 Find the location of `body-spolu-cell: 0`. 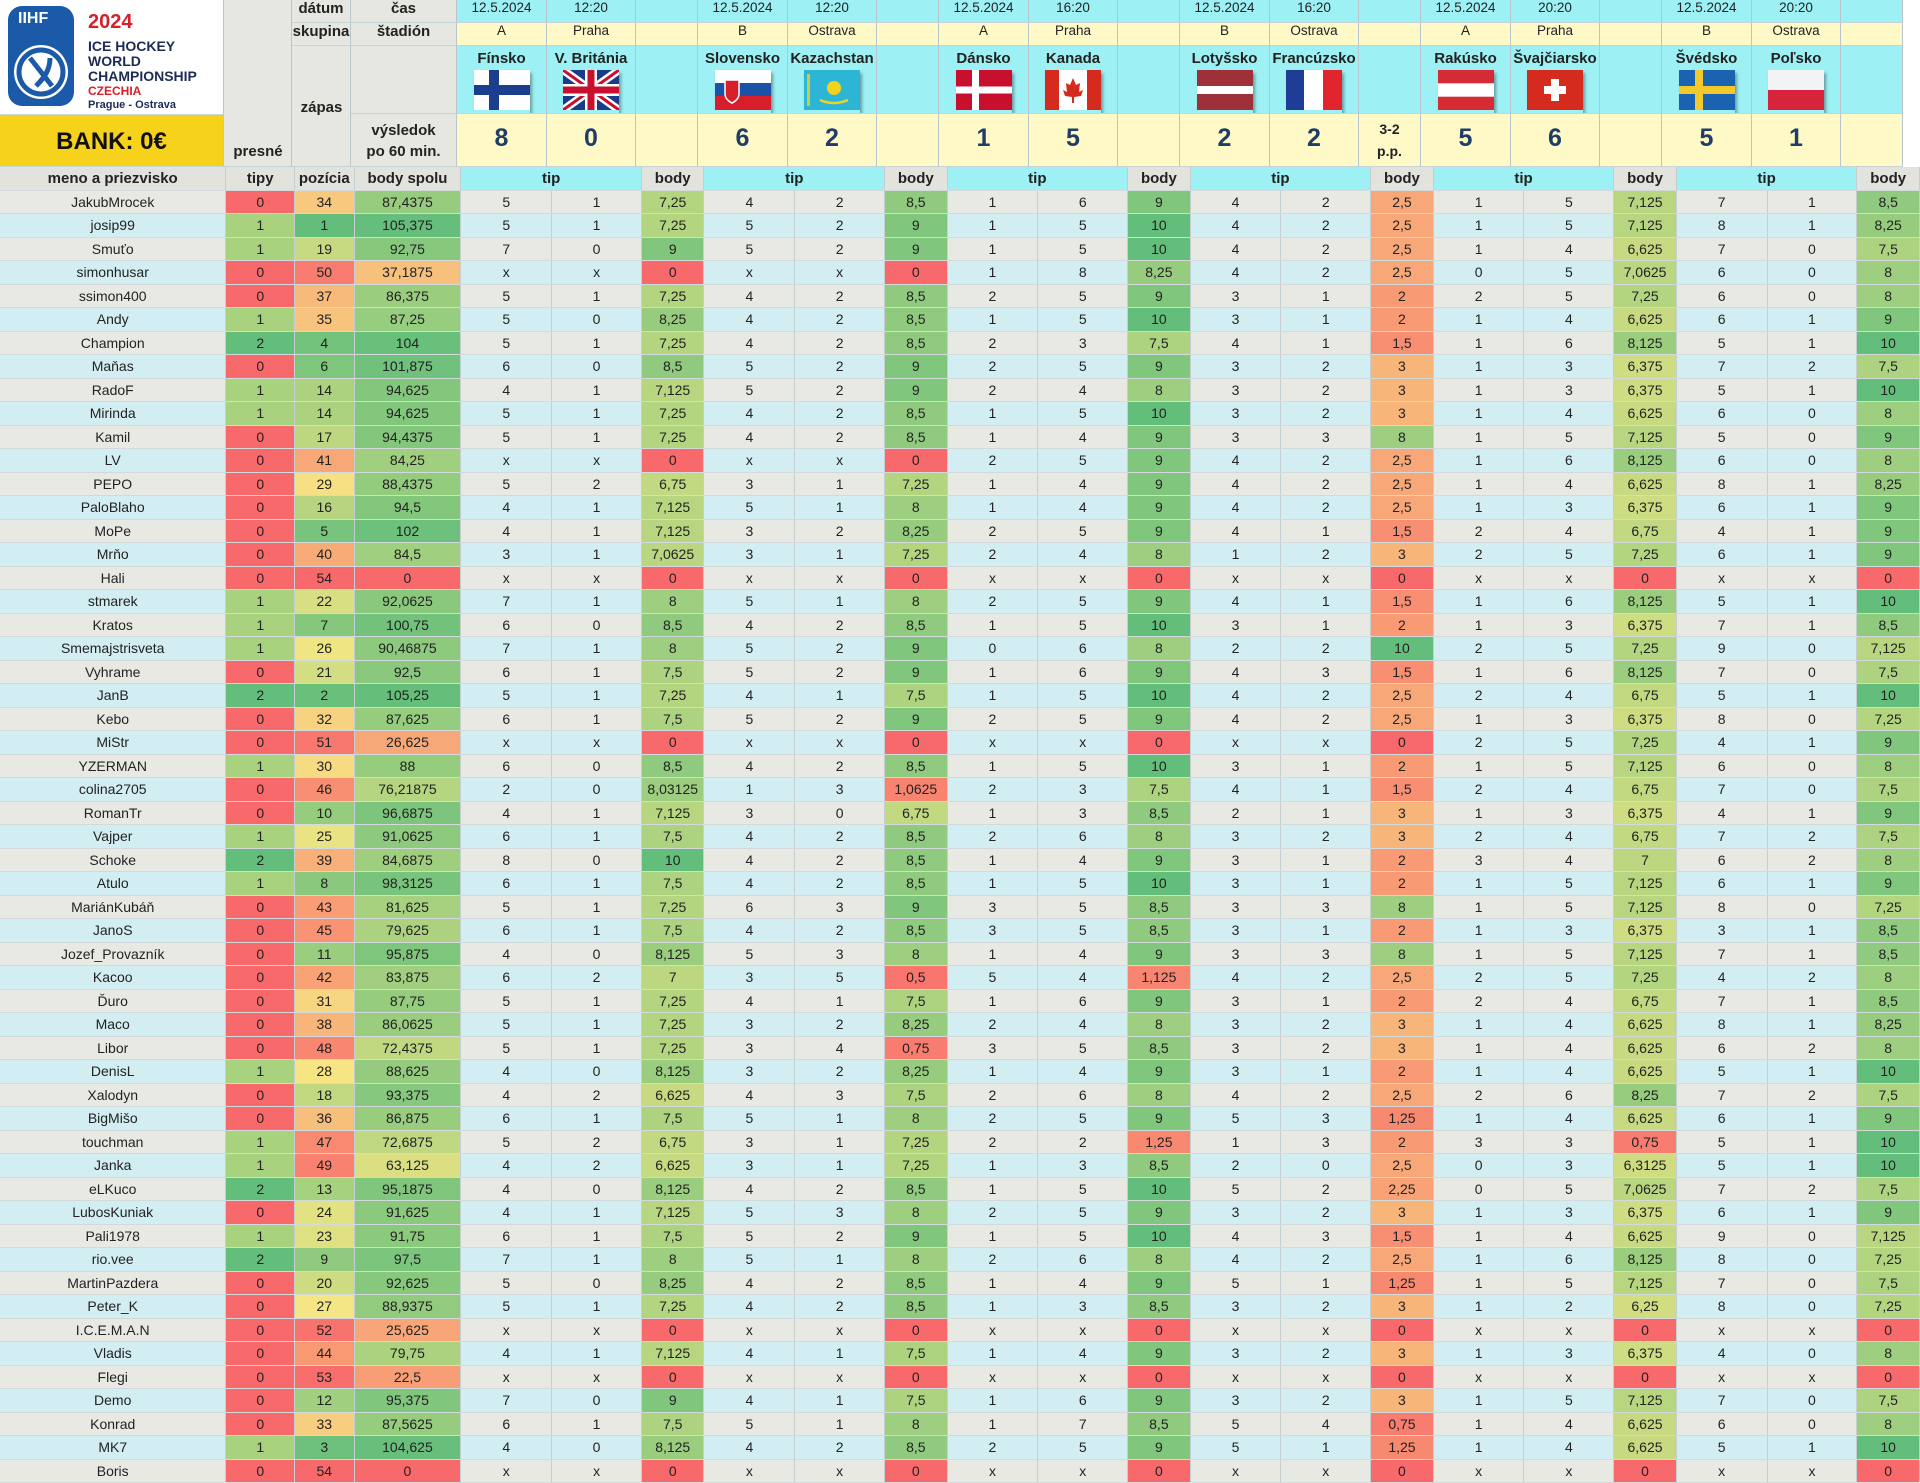

body-spolu-cell: 0 is located at coordinates (408, 1471).